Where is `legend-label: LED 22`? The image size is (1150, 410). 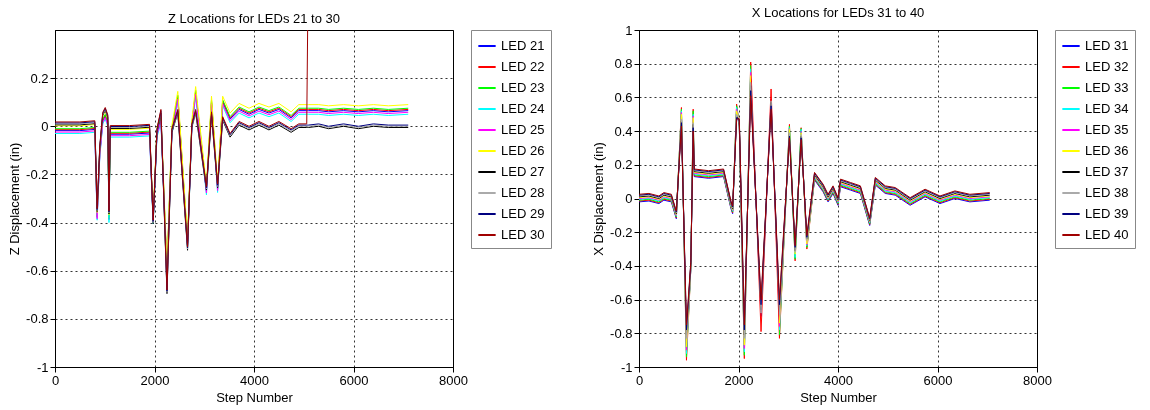
legend-label: LED 22 is located at coordinates (523, 66).